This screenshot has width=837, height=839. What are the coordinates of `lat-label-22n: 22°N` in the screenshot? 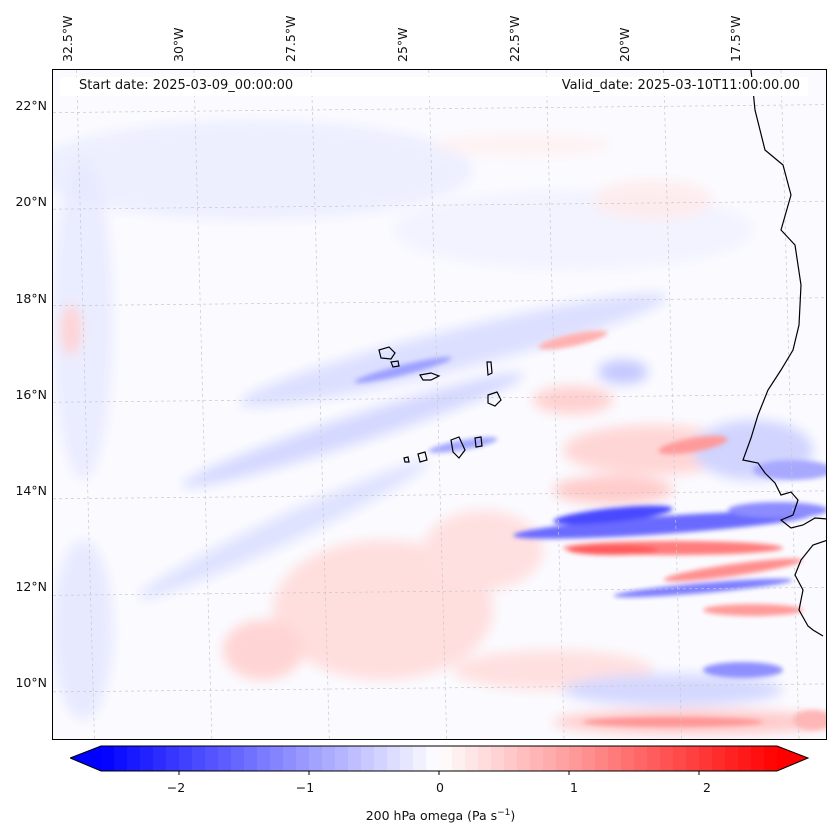 It's located at (31, 105).